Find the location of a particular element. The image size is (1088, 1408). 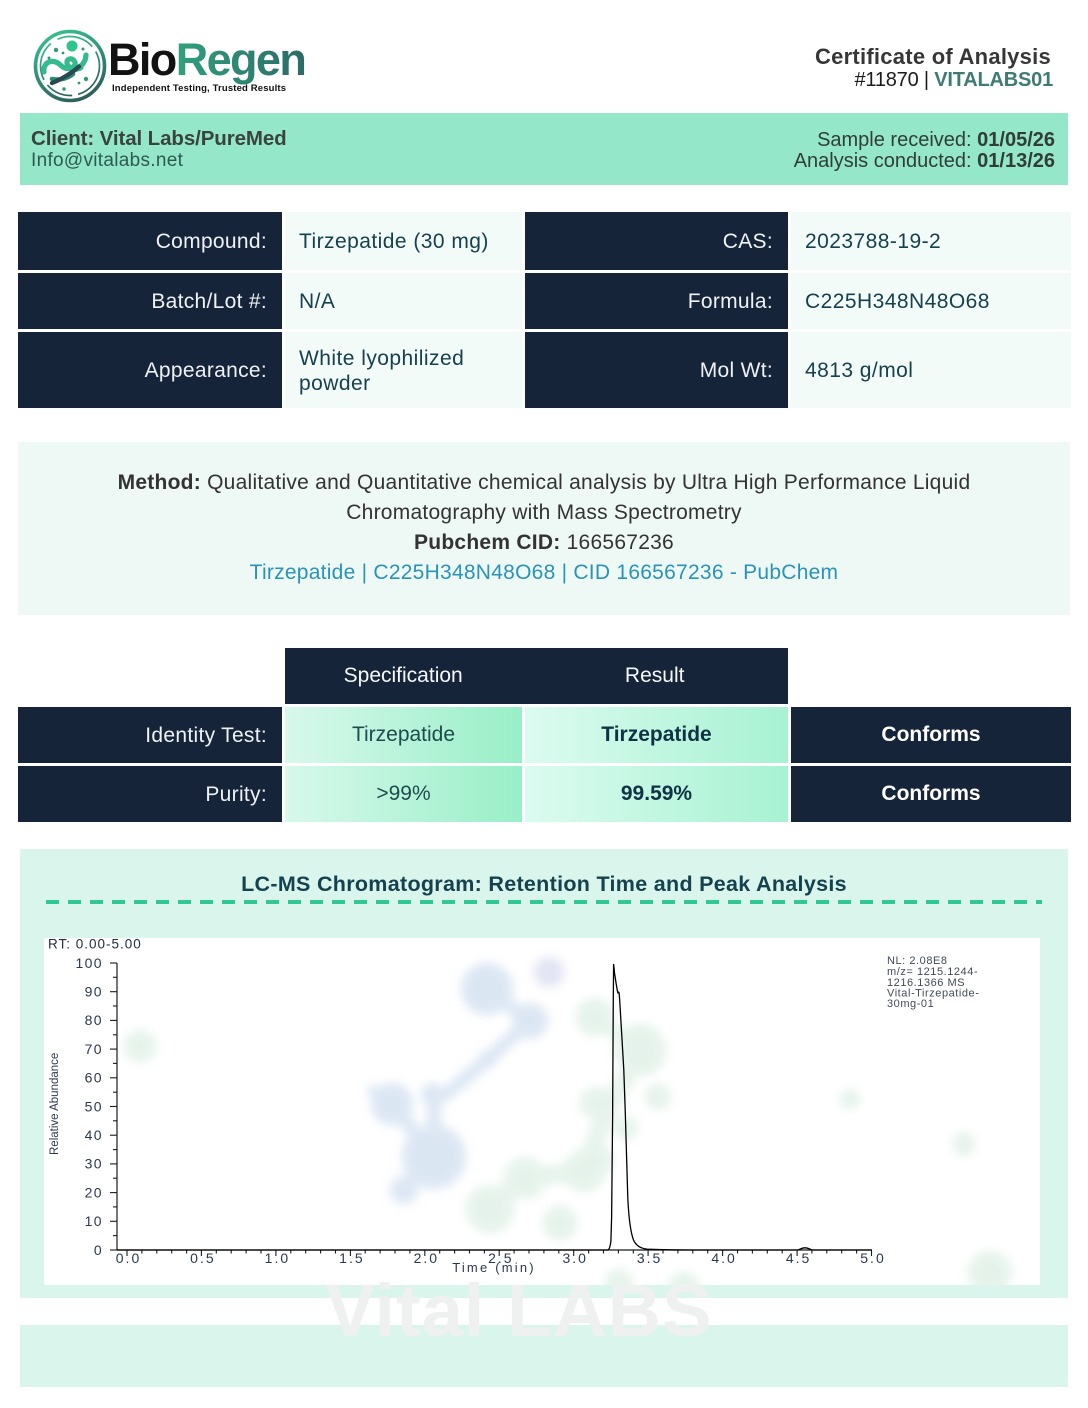

svg-text: 2.0 is located at coordinates (426, 1258).